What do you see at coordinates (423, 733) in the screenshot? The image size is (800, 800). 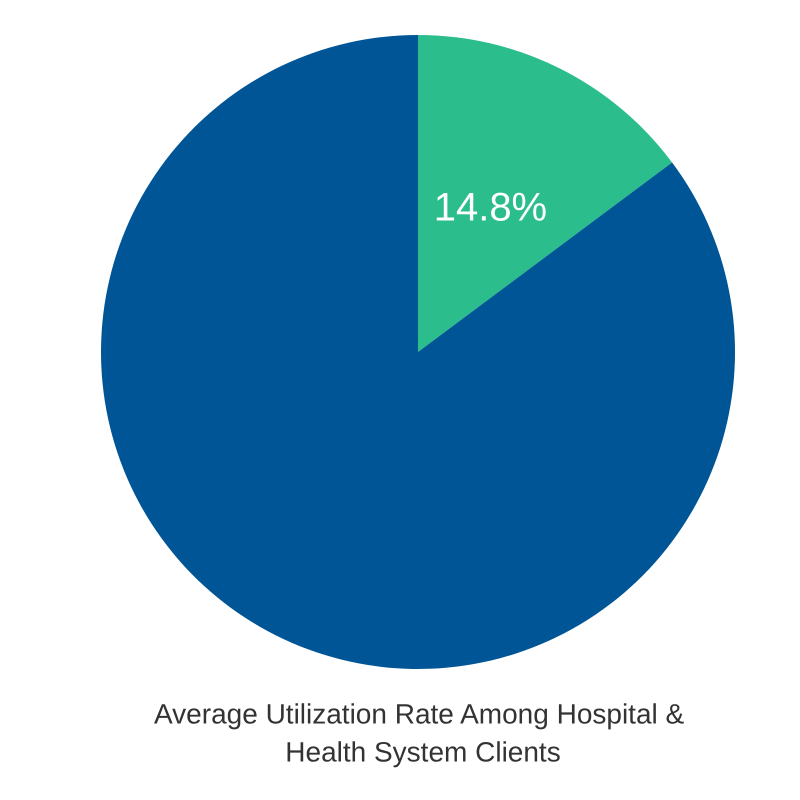 I see `text: Average Utilization Rate Among Hospital & Health System Clients` at bounding box center [423, 733].